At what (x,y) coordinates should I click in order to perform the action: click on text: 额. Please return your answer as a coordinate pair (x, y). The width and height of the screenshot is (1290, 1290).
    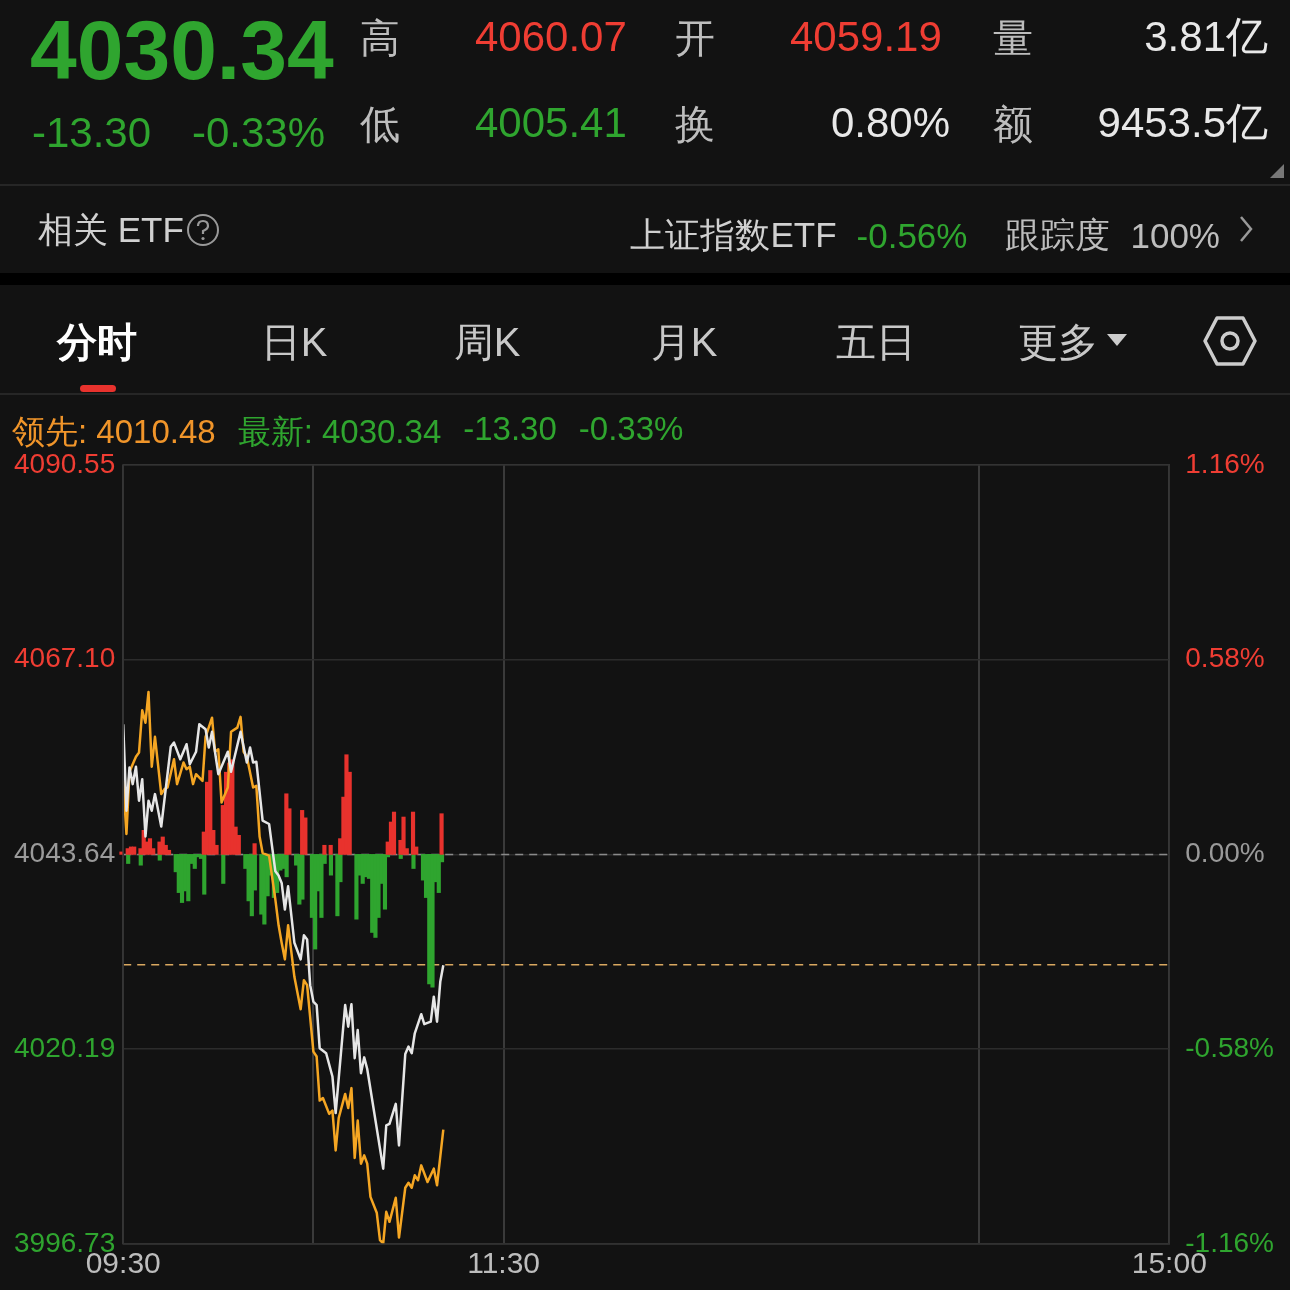
    Looking at the image, I should click on (1013, 124).